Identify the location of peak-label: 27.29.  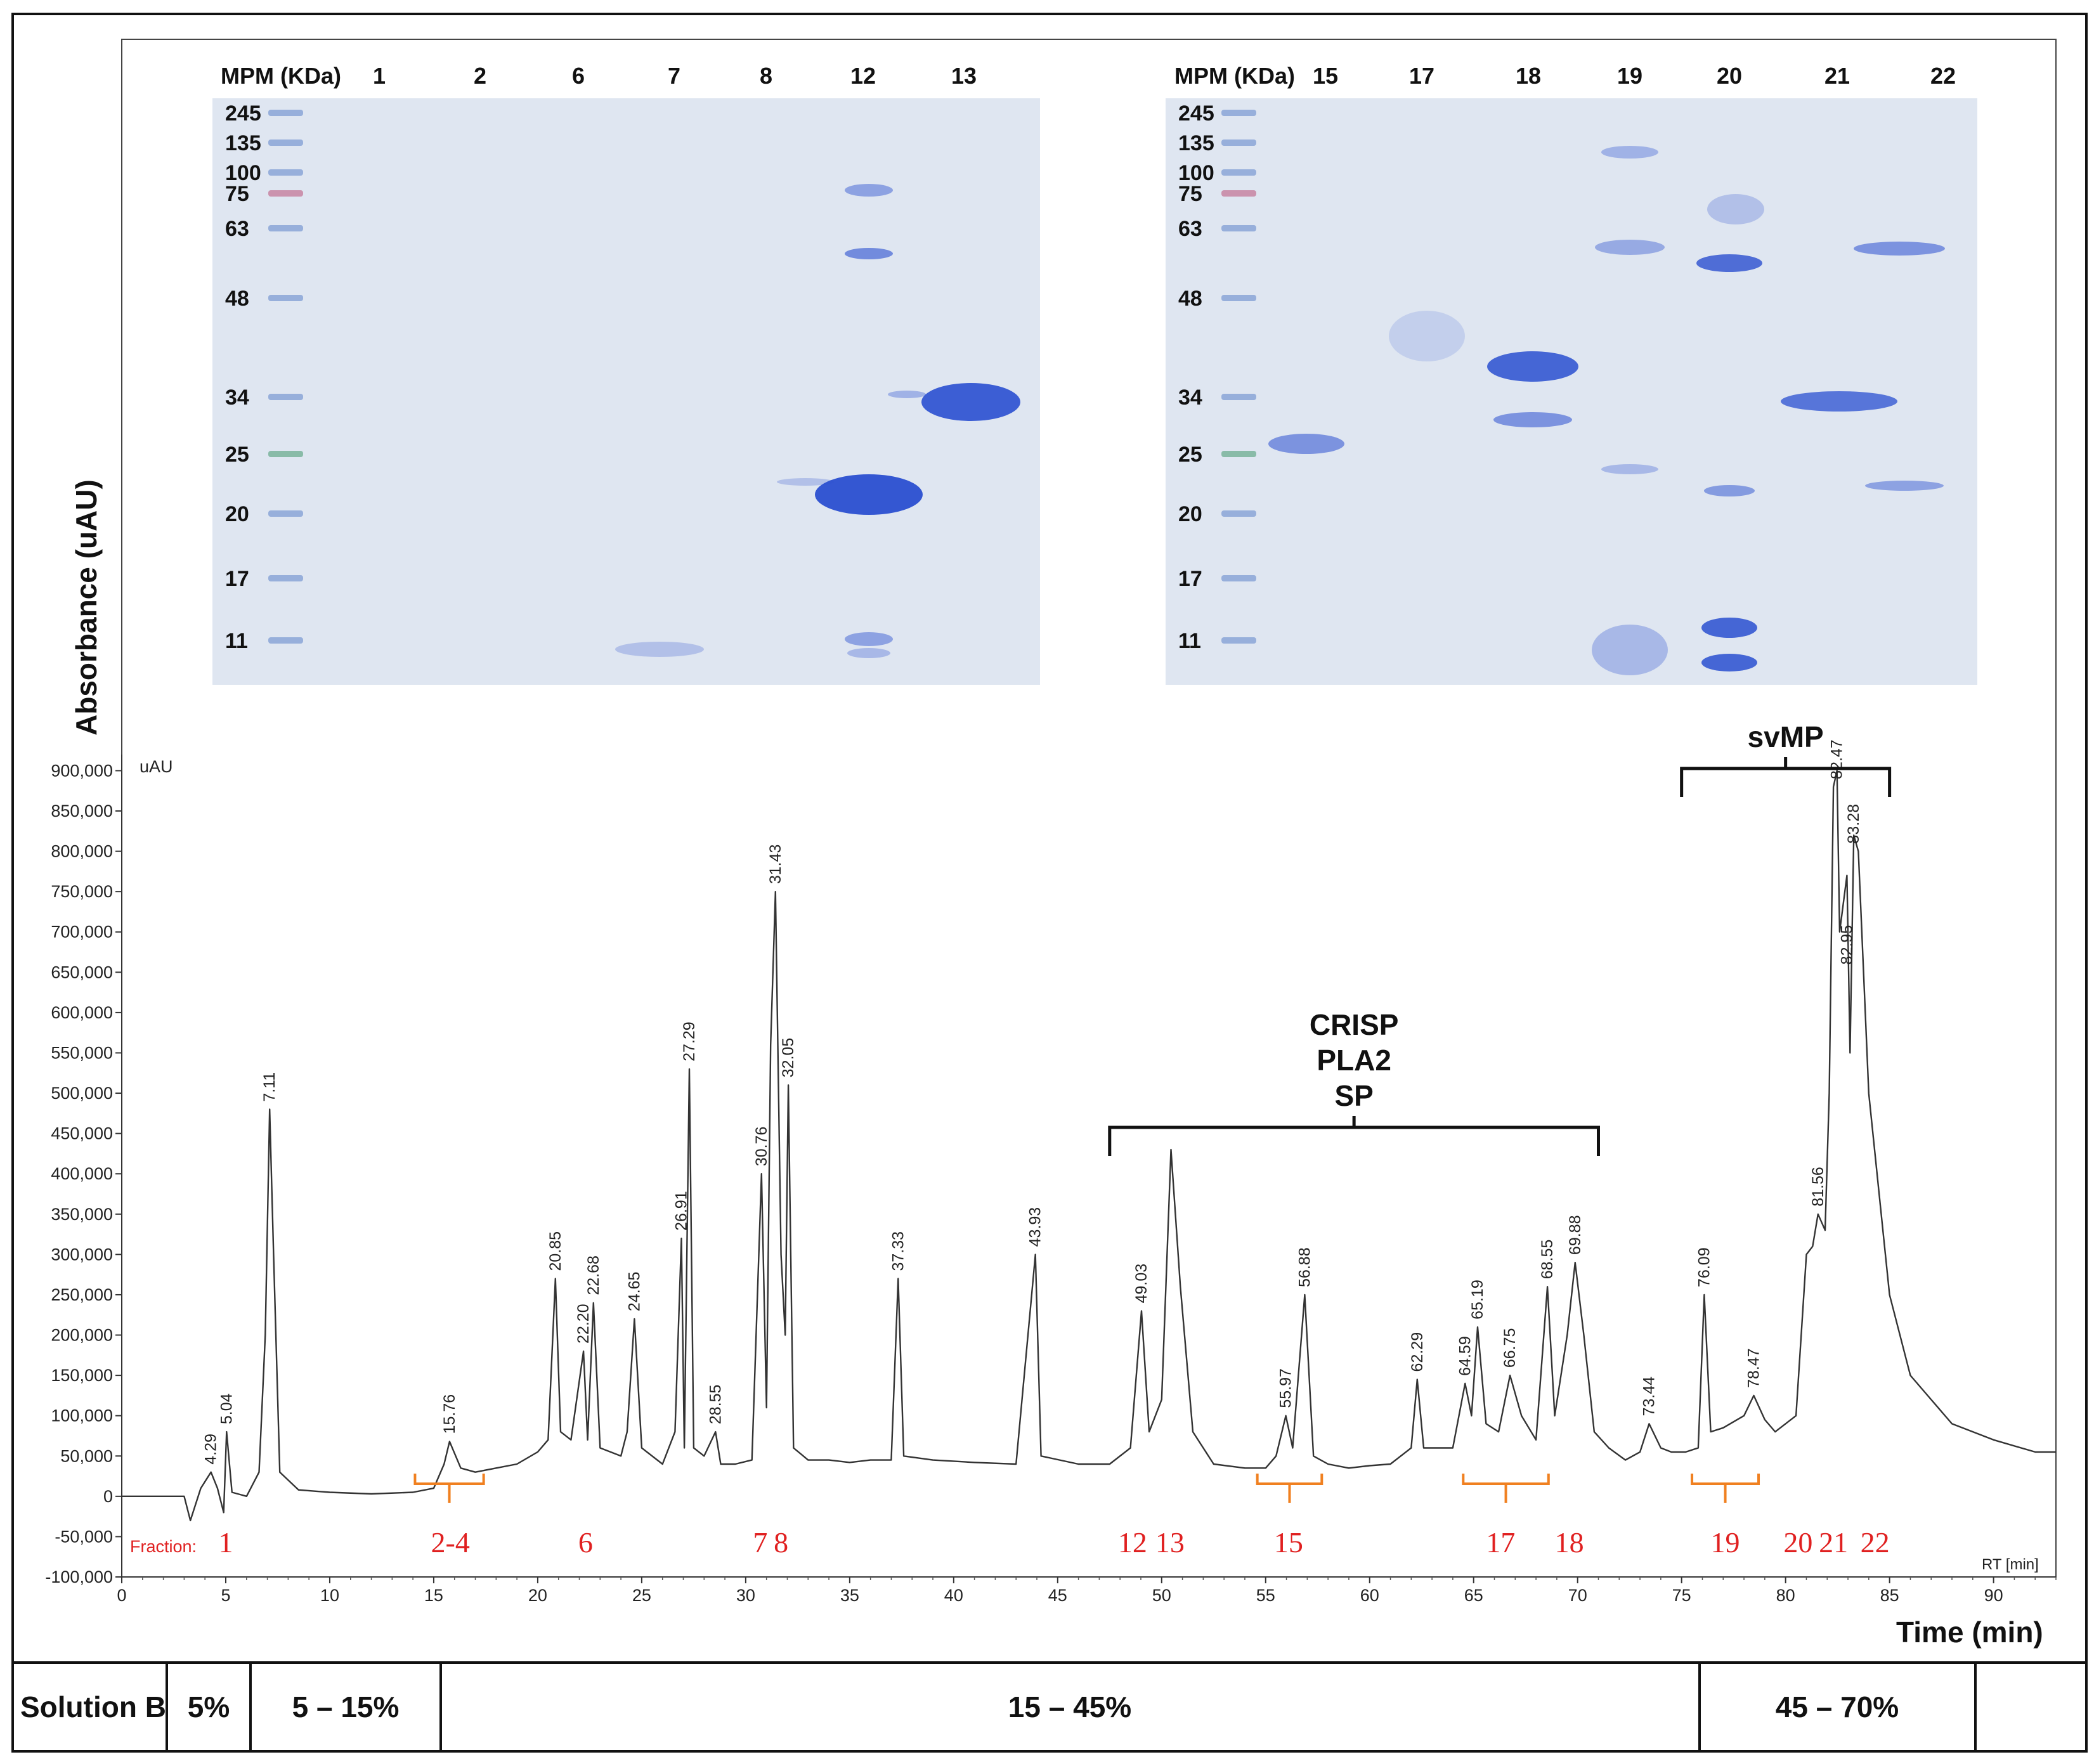
(689, 1041).